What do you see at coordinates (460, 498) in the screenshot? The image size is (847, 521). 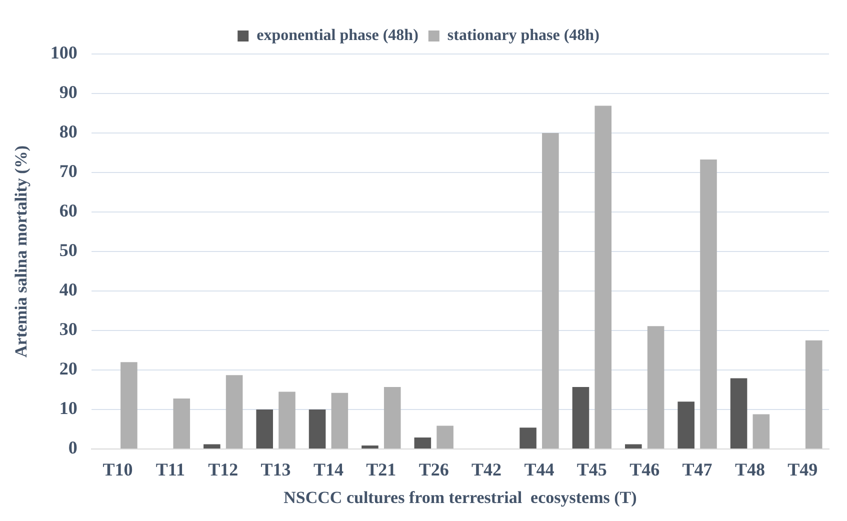 I see `x-axis-title: NSCCC cultures from terrestrial ecosystems (T)` at bounding box center [460, 498].